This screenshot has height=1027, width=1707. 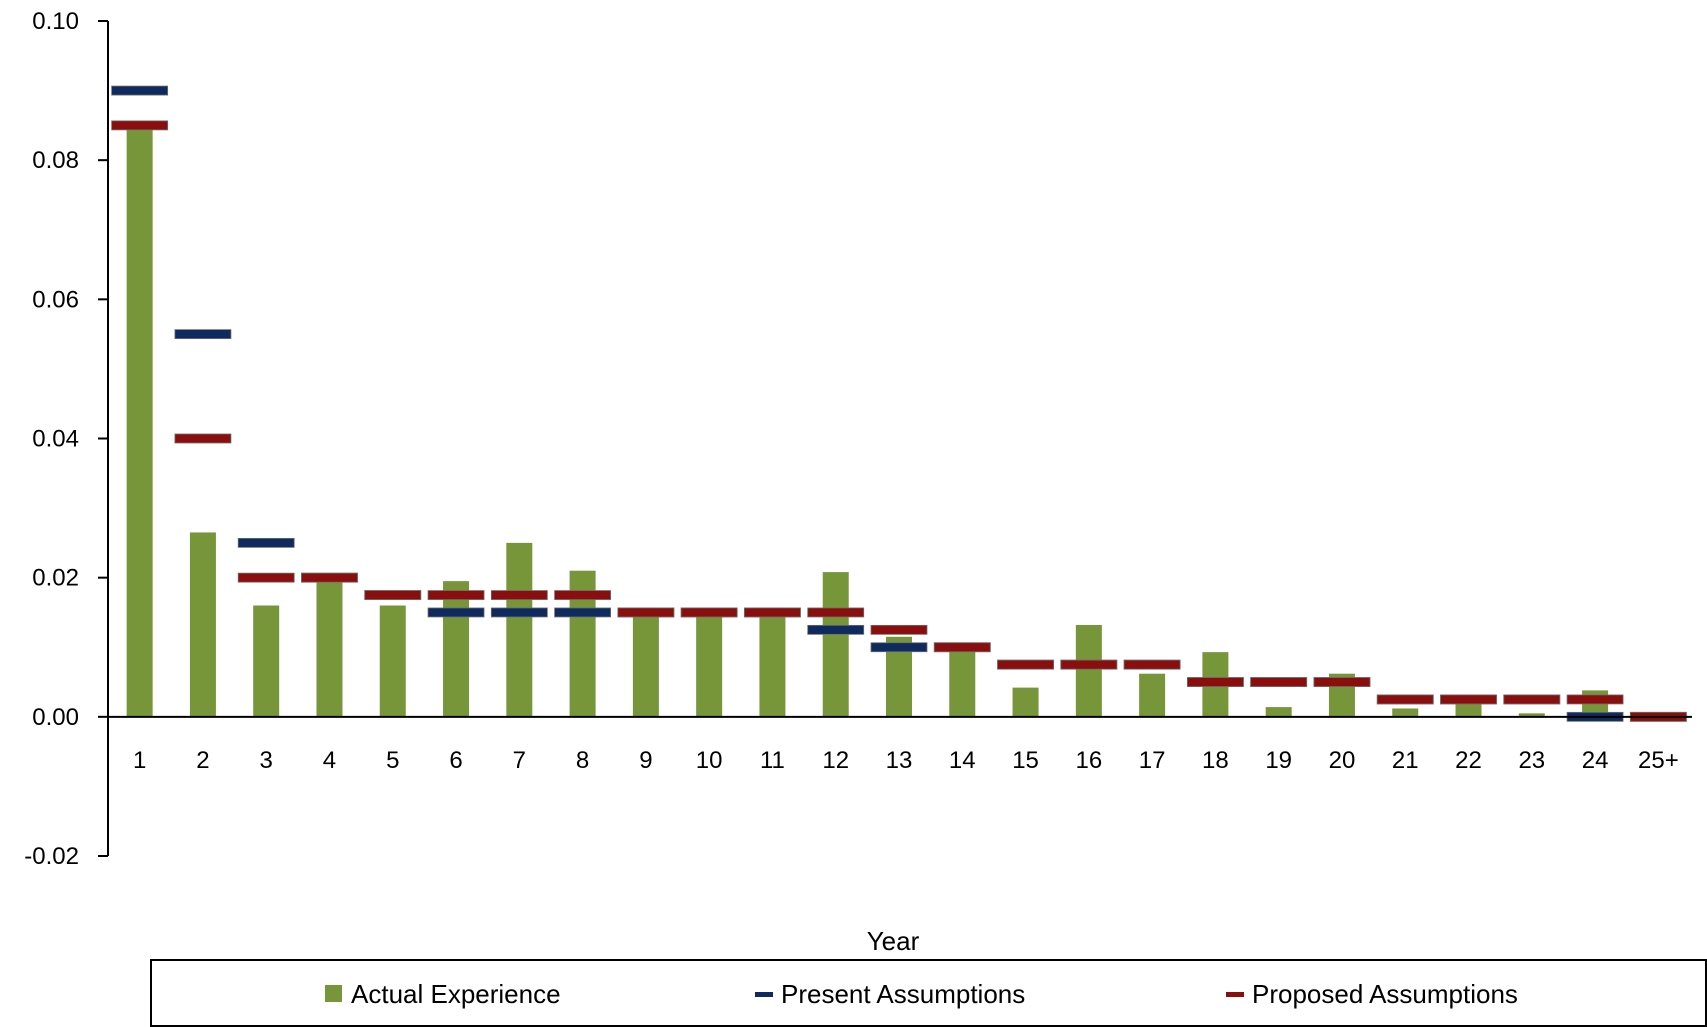 What do you see at coordinates (835, 760) in the screenshot?
I see `x-tick-label: 12` at bounding box center [835, 760].